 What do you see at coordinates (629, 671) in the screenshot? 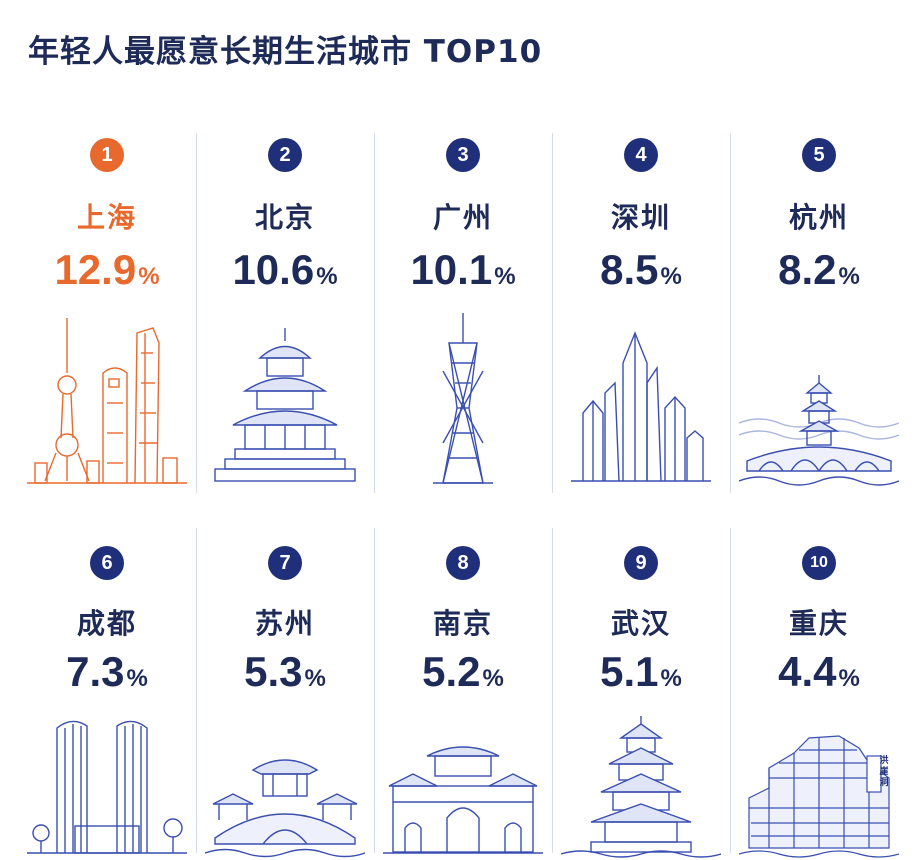
I see `percentage-value: 5.1` at bounding box center [629, 671].